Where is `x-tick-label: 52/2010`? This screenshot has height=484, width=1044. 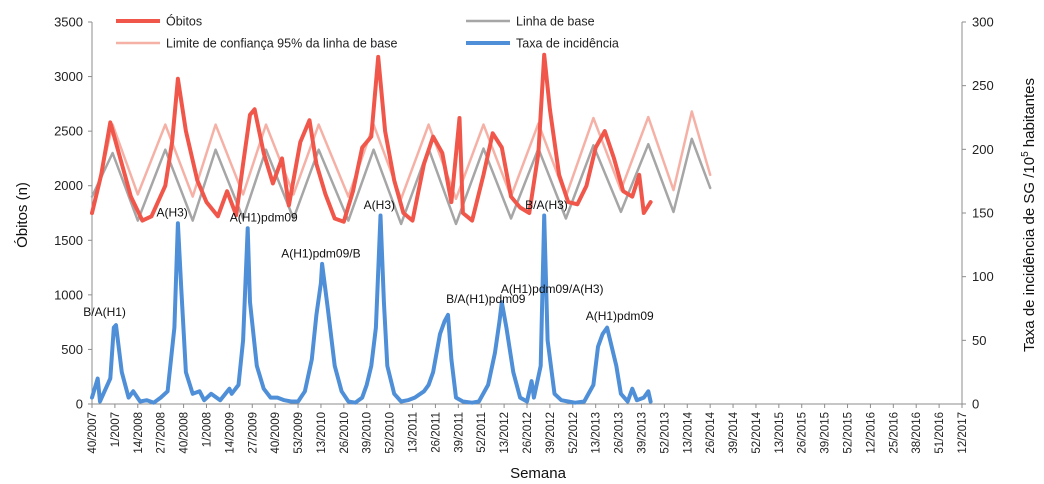 x-tick-label: 52/2010 is located at coordinates (391, 433).